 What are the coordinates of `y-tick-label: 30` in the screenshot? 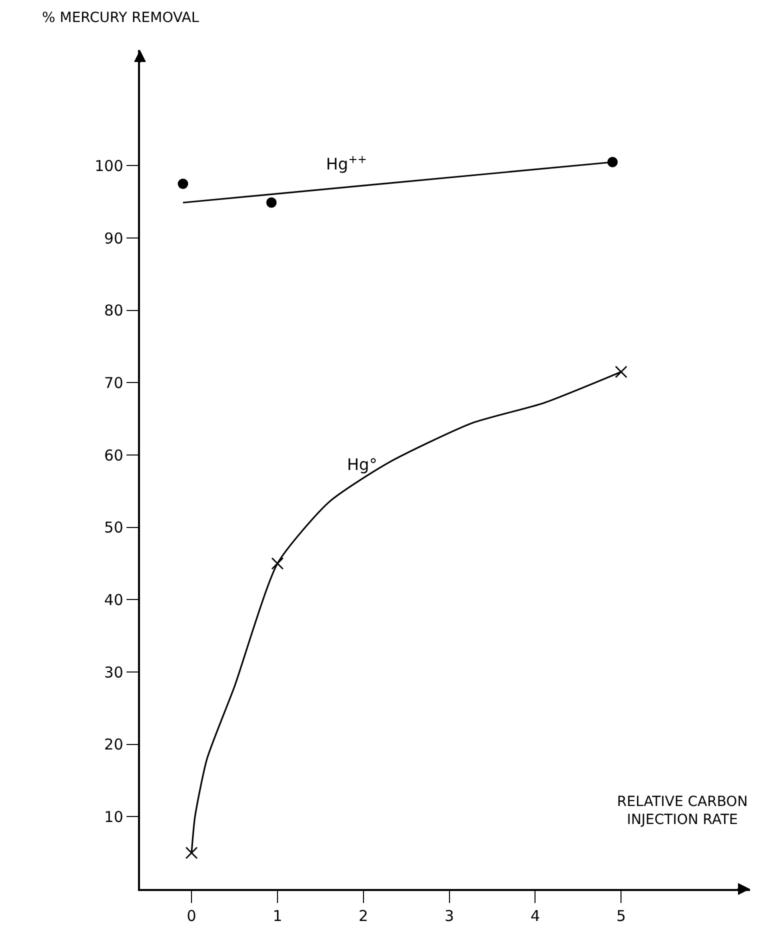 It's located at (114, 672).